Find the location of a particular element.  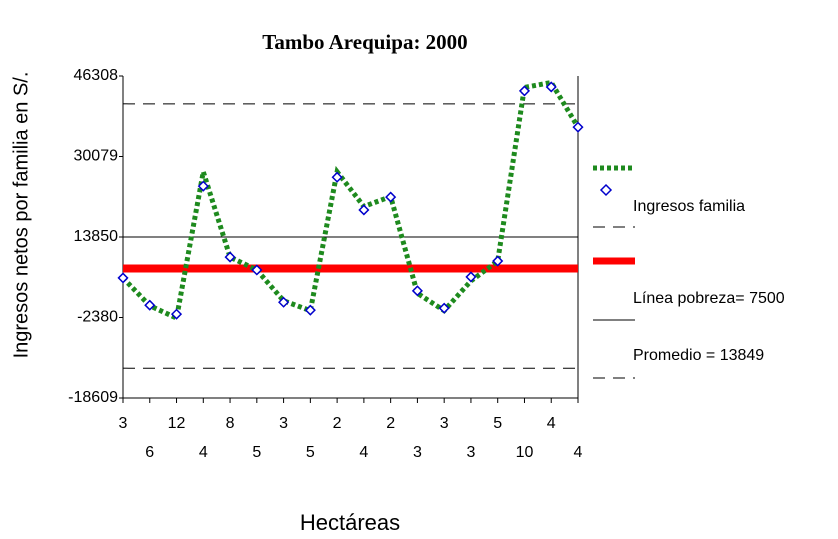

y-tick-label: 13850 is located at coordinates (96, 236).